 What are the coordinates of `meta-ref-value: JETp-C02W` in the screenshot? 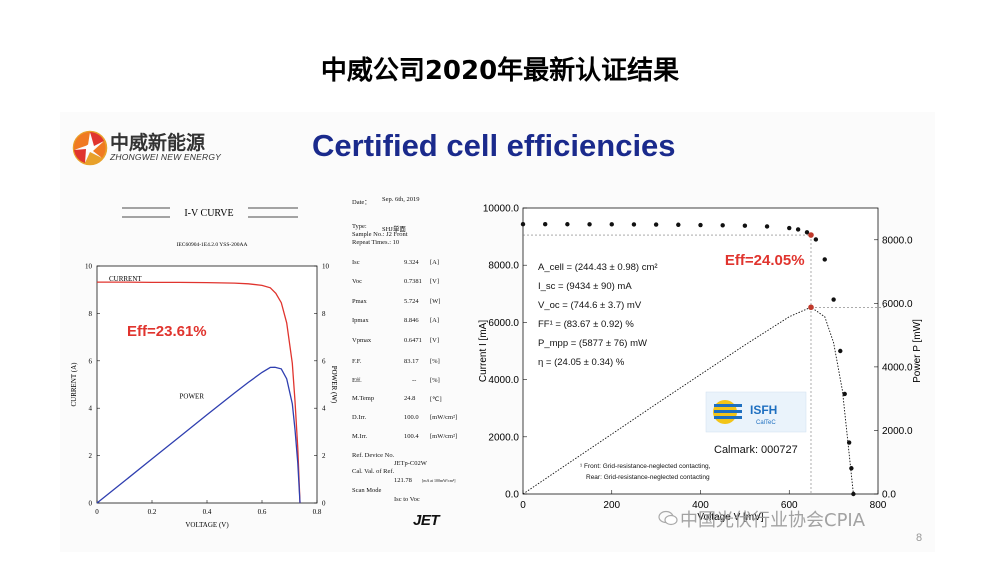 It's located at (410, 463).